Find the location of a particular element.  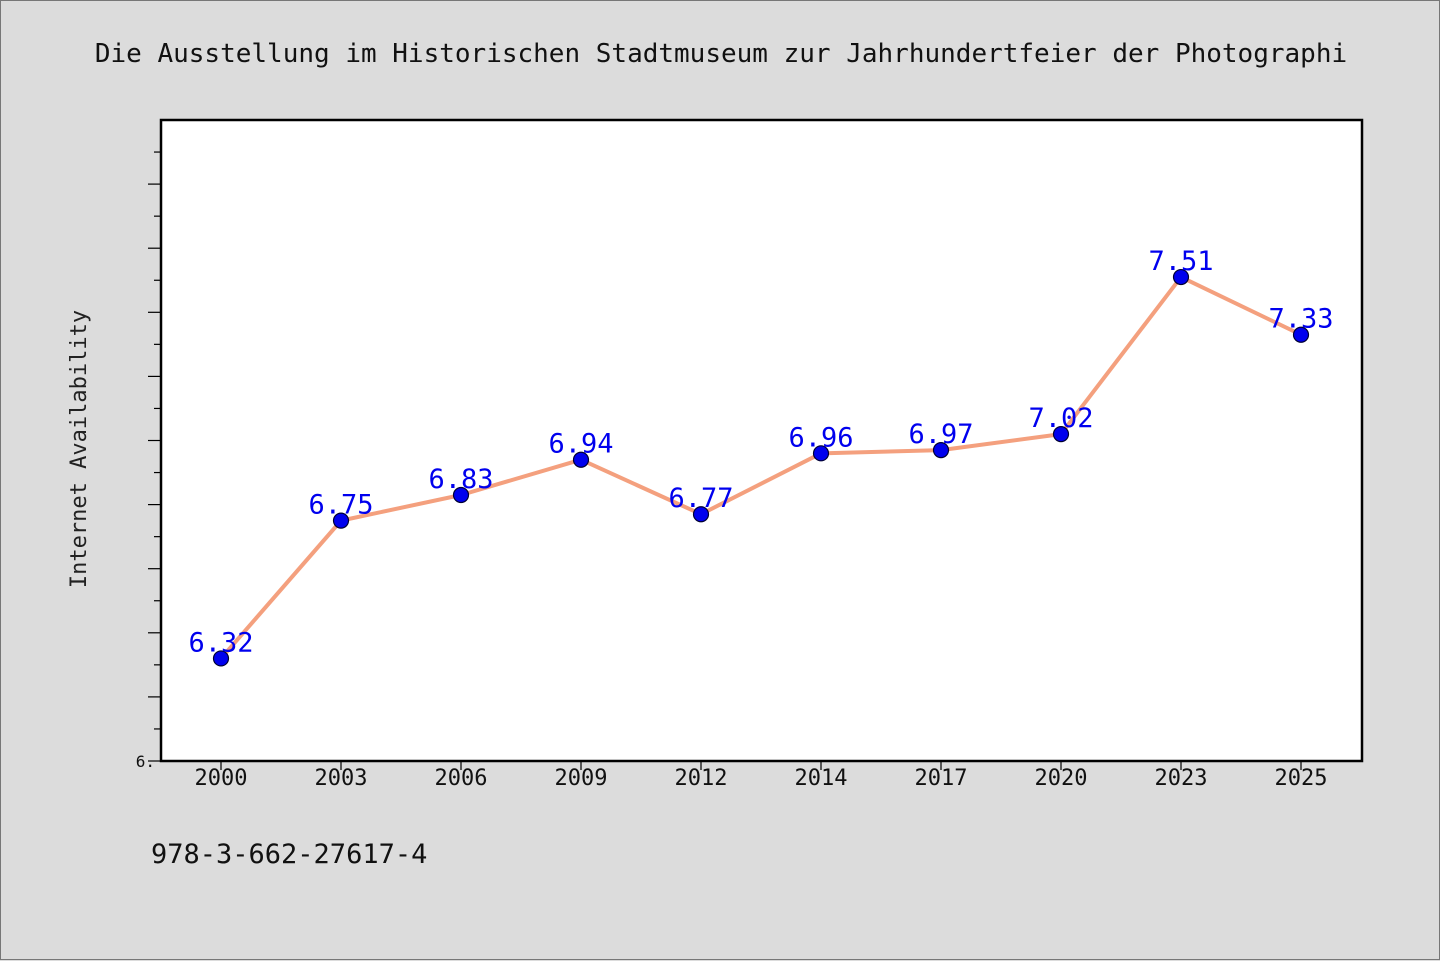

data-label: 7.02 is located at coordinates (1060, 418).